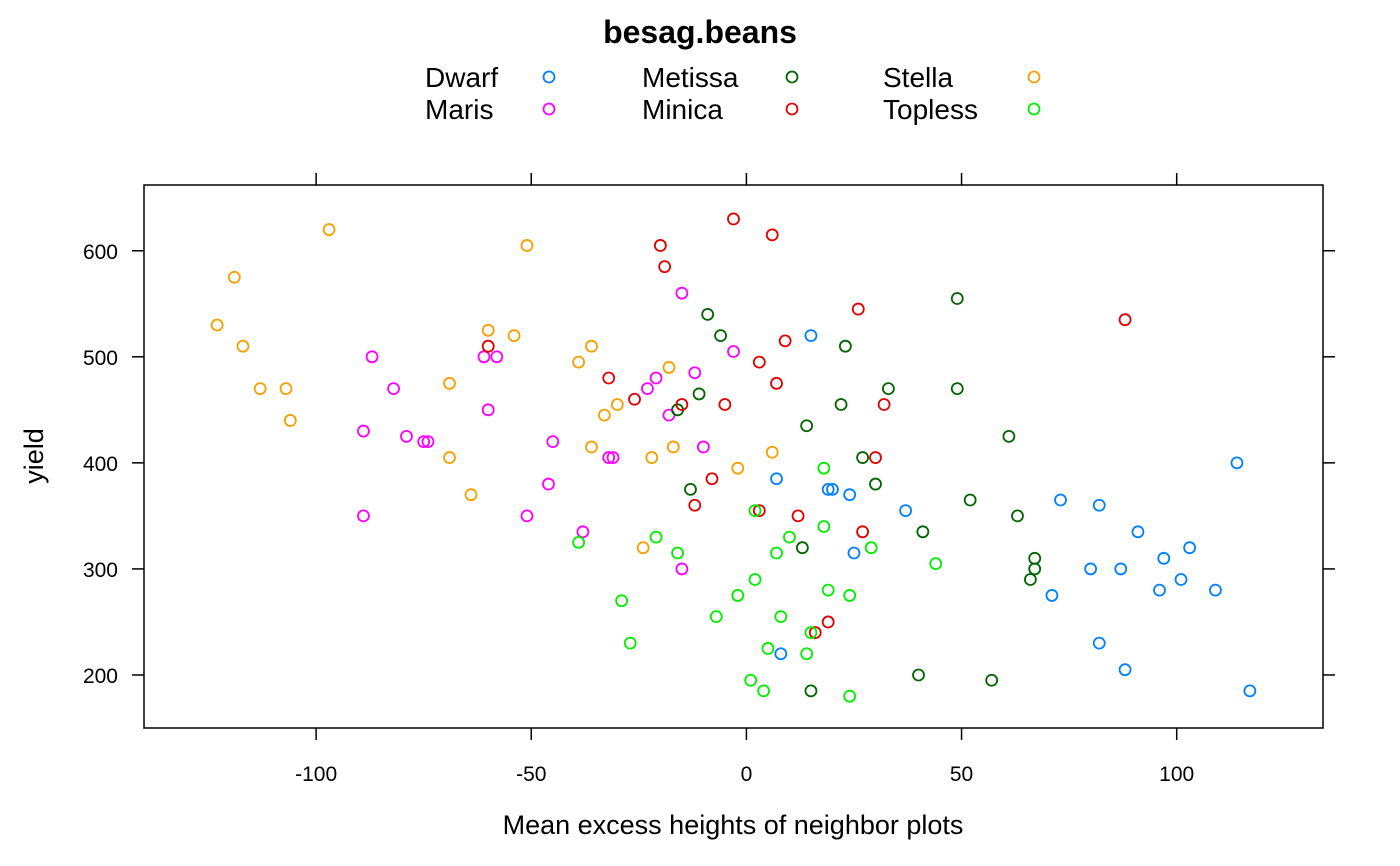 This screenshot has width=1400, height=866. I want to click on y-tick-label: 600, so click(100, 252).